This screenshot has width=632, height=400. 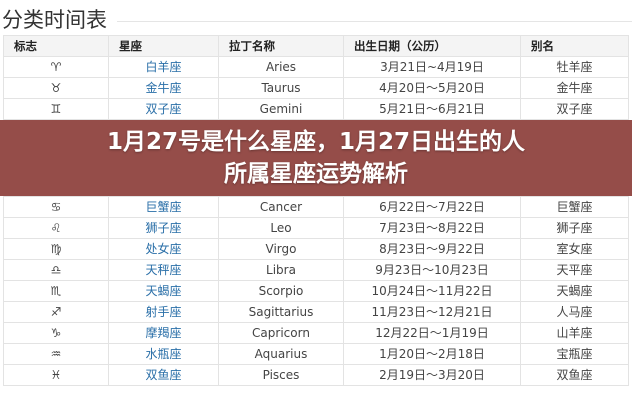 I want to click on zodiac-symbol-icon: ♐, so click(x=56, y=312).